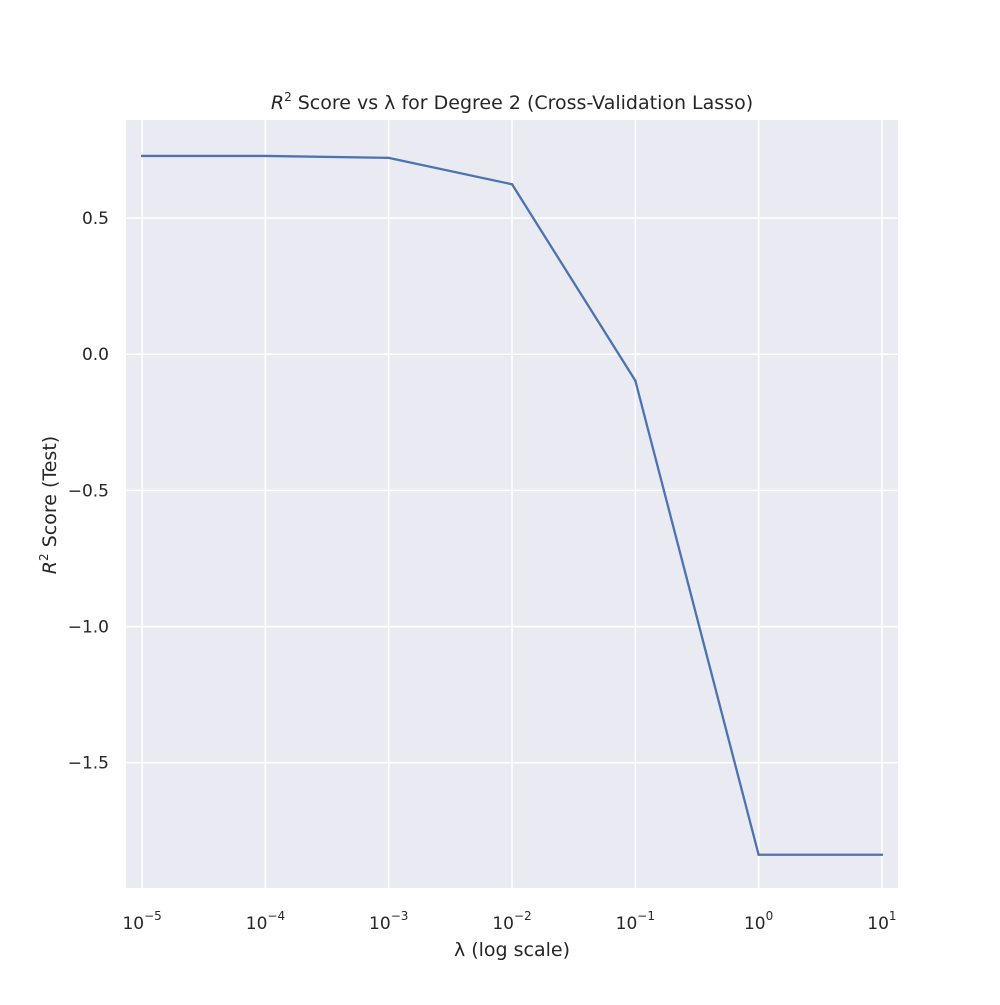 The image size is (1000, 1005). What do you see at coordinates (265, 921) in the screenshot?
I see `x-tick-label: 10⁻⁴` at bounding box center [265, 921].